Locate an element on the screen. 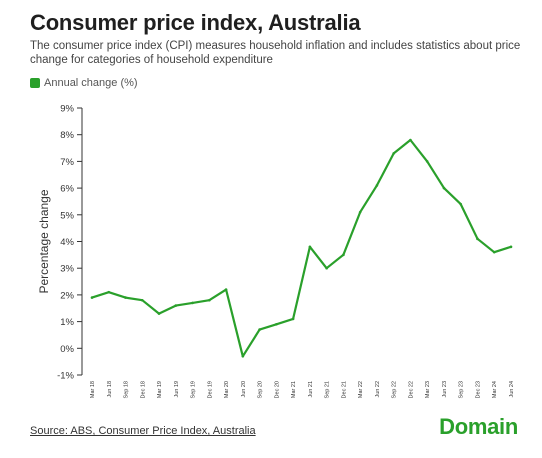 The image size is (542, 458). legend: Annual change (%) is located at coordinates (84, 83).